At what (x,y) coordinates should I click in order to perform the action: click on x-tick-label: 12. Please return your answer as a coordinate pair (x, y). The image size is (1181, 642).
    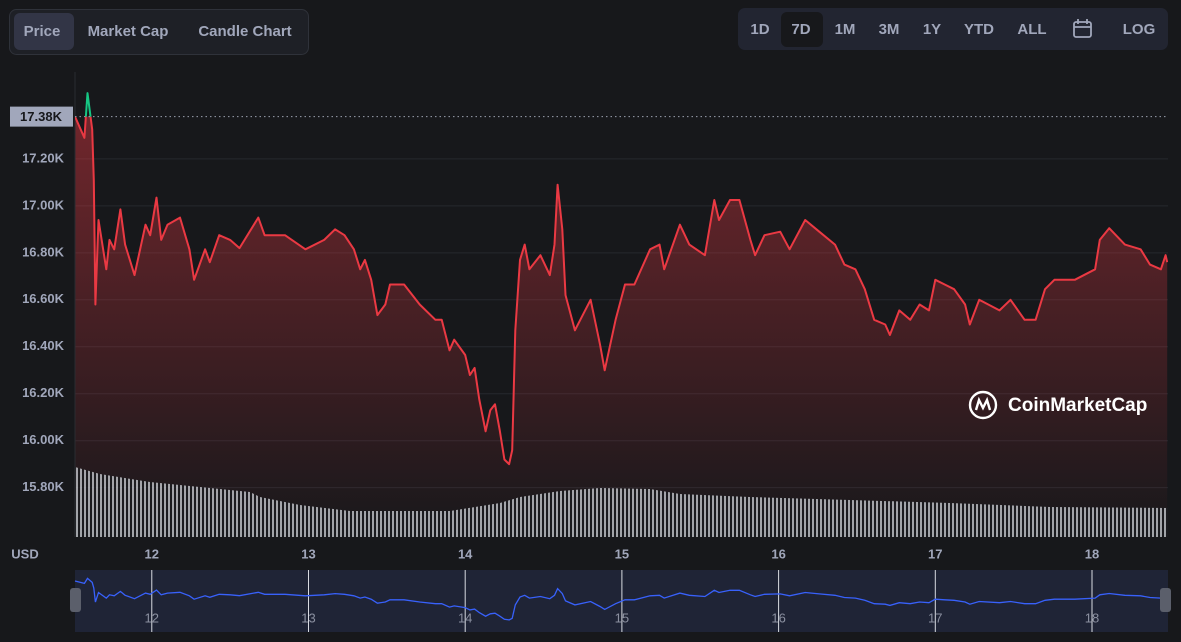
    Looking at the image, I should click on (152, 553).